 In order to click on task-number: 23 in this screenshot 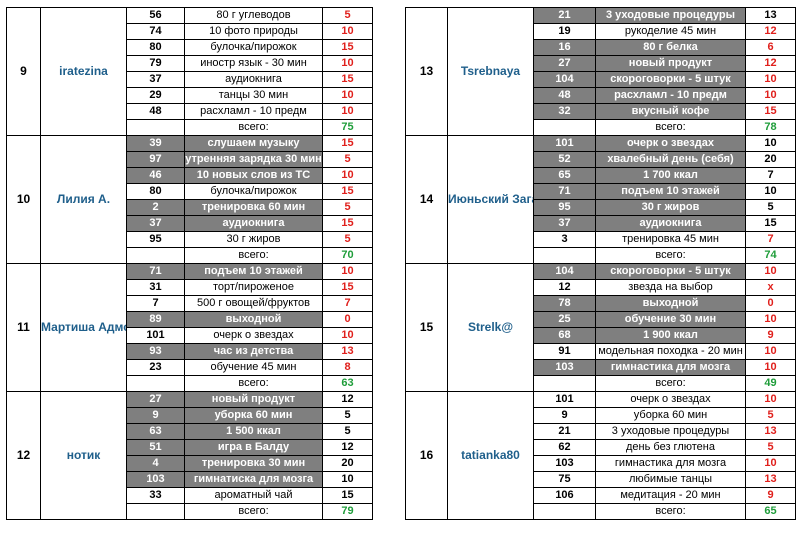, I will do `click(155, 367)`.